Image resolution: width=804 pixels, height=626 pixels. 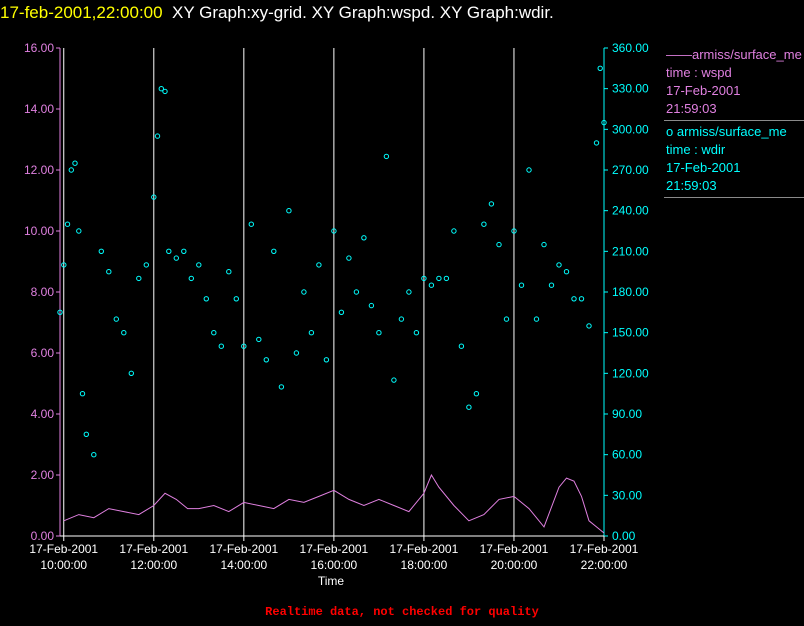 I want to click on legend-wdir-date: 17-Feb-2001, so click(x=703, y=167).